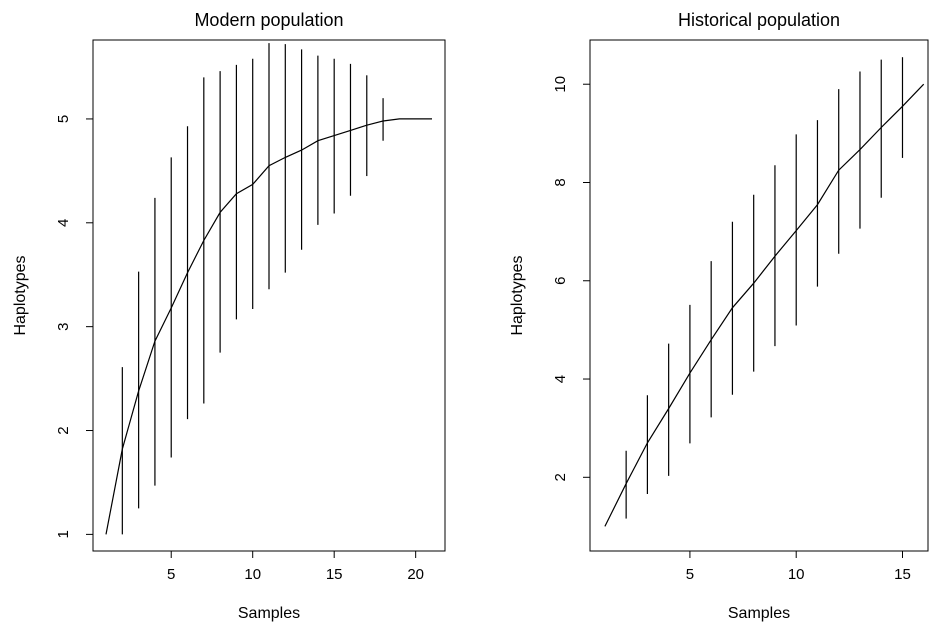 This screenshot has height=632, width=931. I want to click on x-tick-label: 20, so click(415, 574).